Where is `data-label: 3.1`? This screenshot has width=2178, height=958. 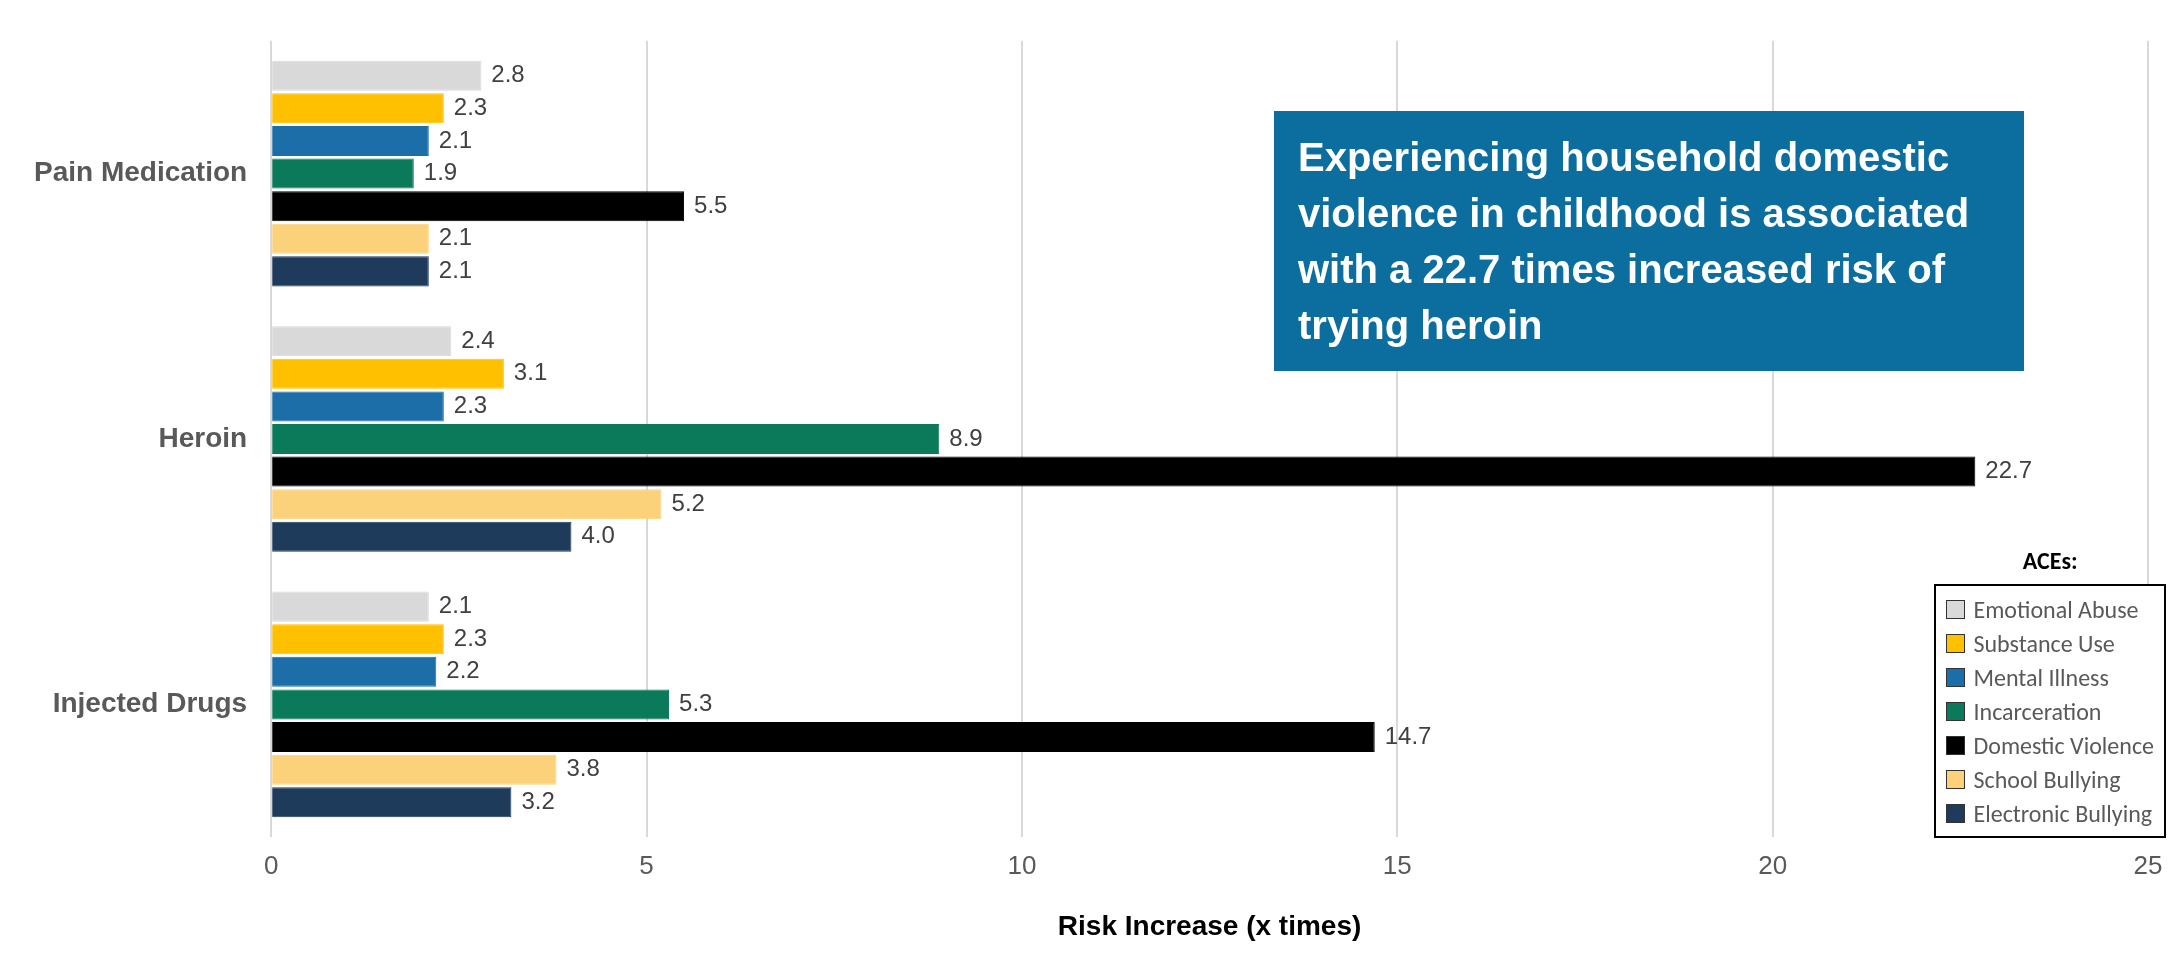
data-label: 3.1 is located at coordinates (530, 372).